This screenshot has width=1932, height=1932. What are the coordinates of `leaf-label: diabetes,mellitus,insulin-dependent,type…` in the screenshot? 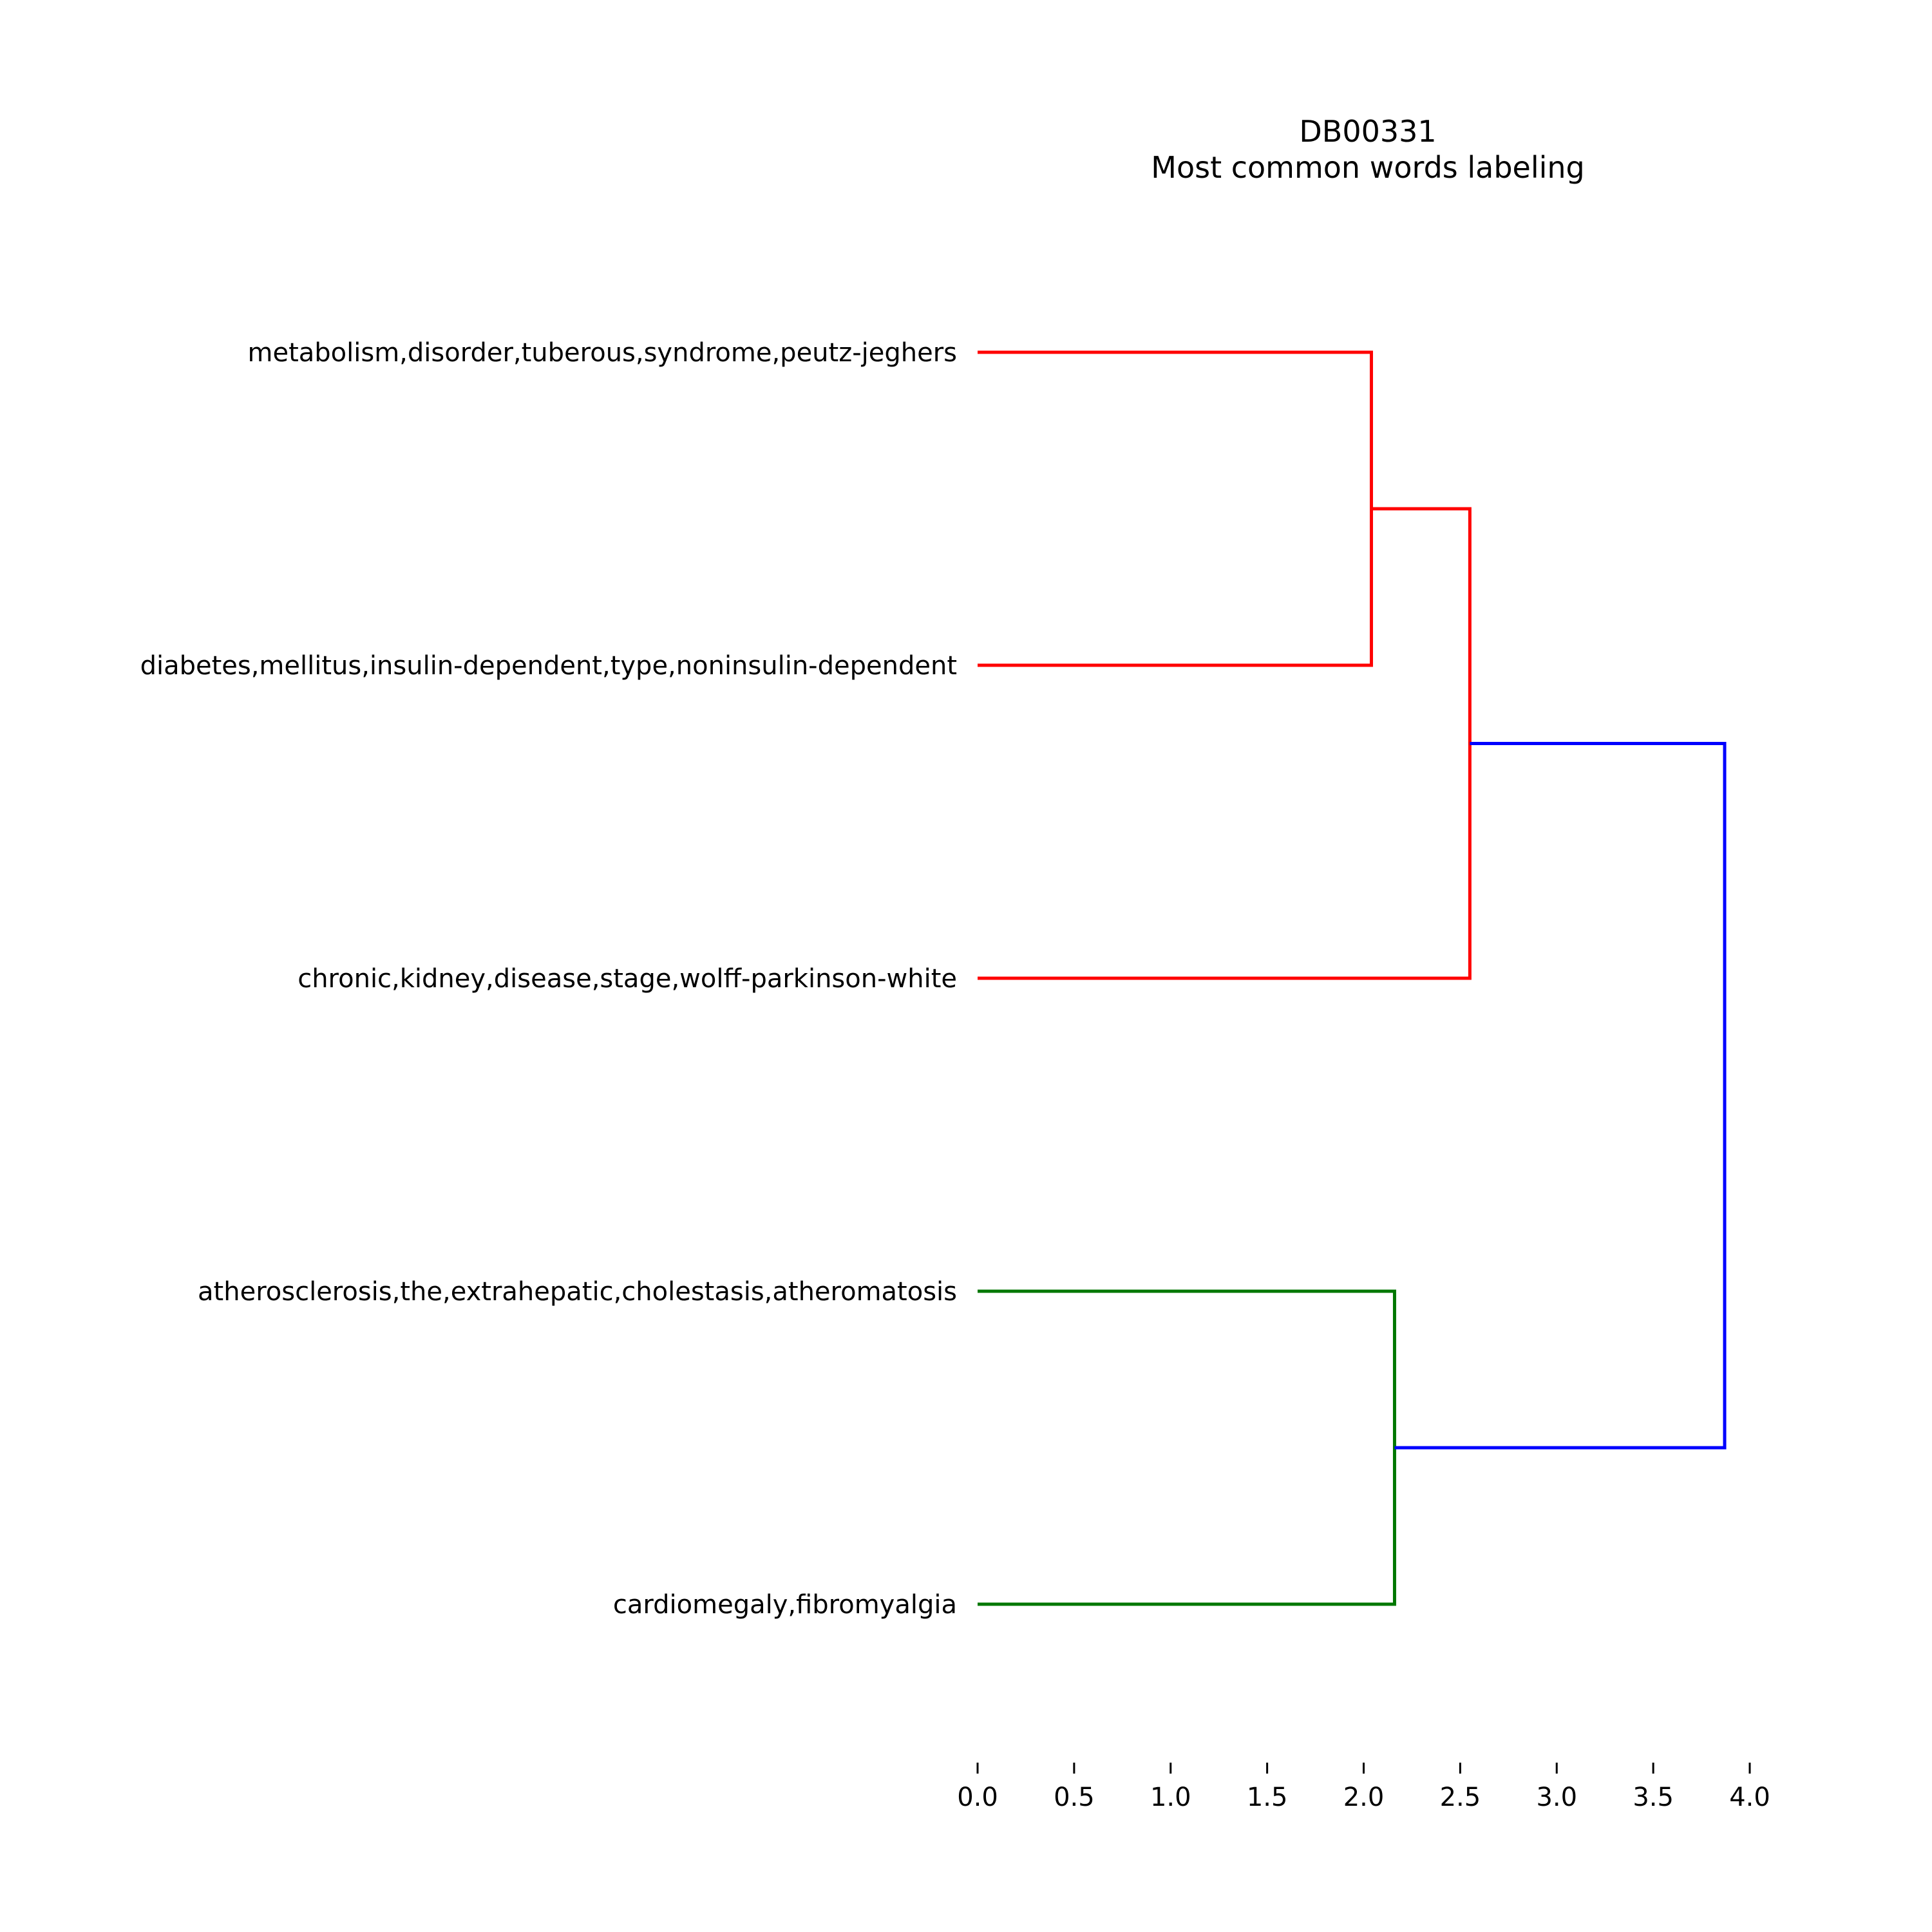 It's located at (548, 666).